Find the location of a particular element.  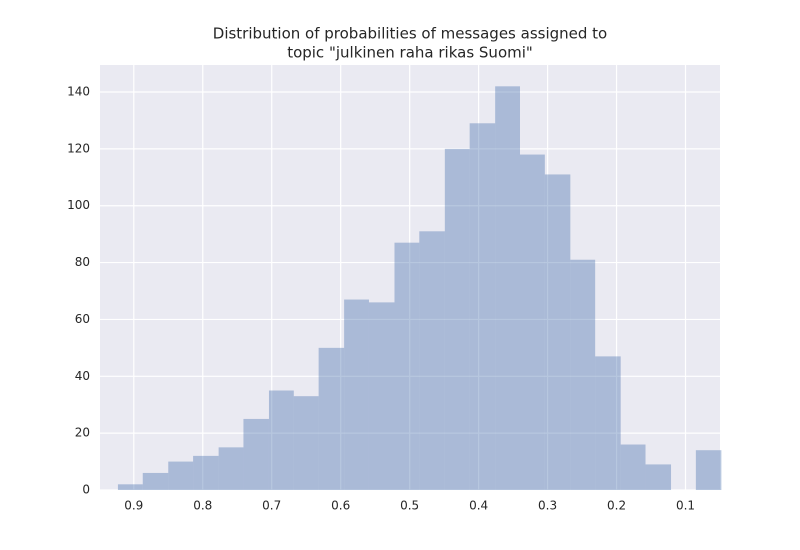

x-tick-label: 0.8 is located at coordinates (202, 506).